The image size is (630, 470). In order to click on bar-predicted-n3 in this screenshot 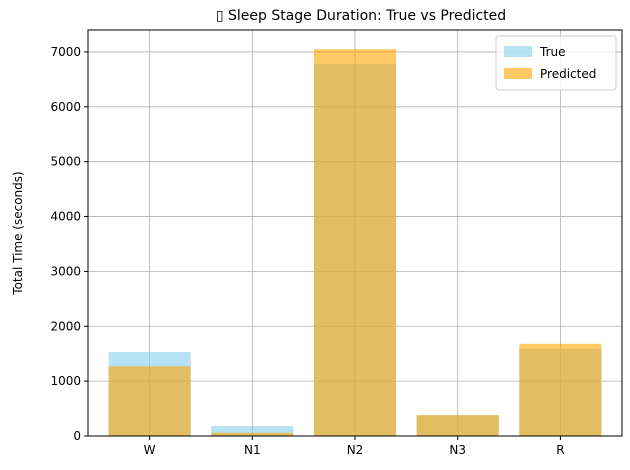, I will do `click(457, 425)`.